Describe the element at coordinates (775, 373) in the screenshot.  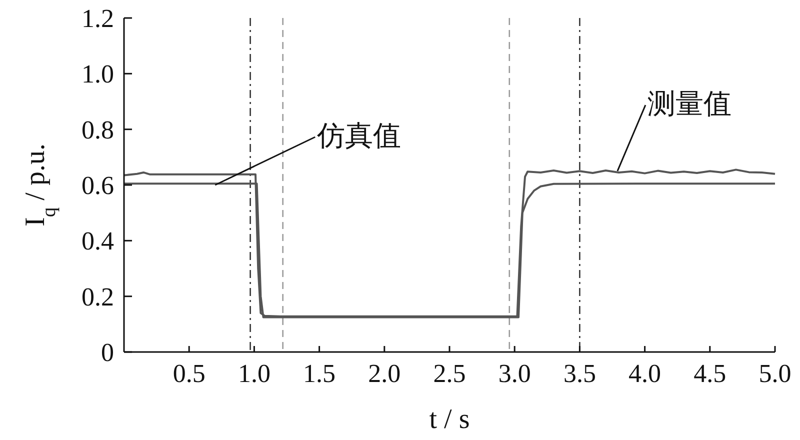
I see `x-tick-label: 5.0` at that location.